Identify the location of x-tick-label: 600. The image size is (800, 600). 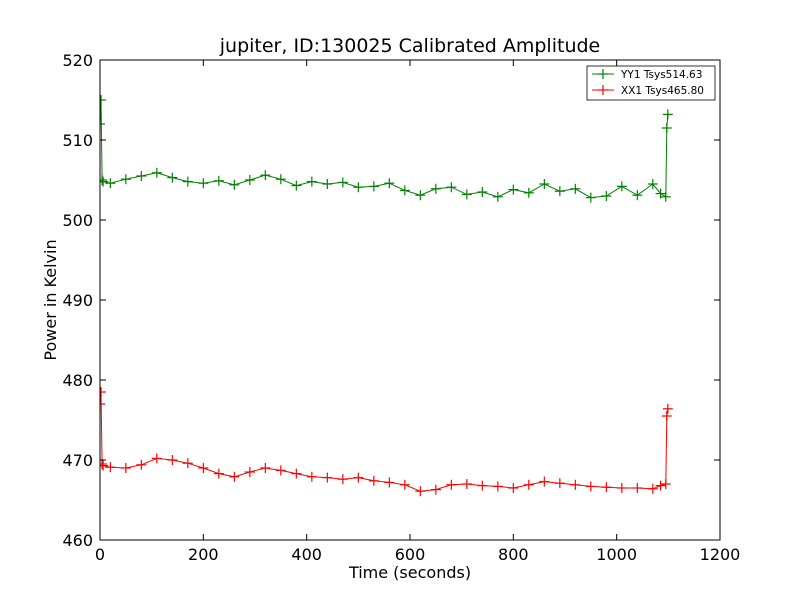
(410, 554).